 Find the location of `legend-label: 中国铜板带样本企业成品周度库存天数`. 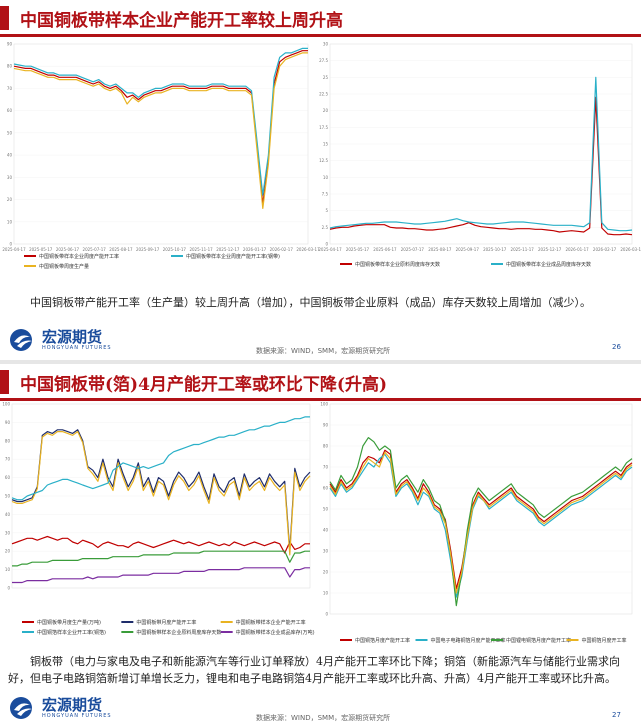

legend-label: 中国铜板带样本企业成品周度库存天数 is located at coordinates (548, 264).